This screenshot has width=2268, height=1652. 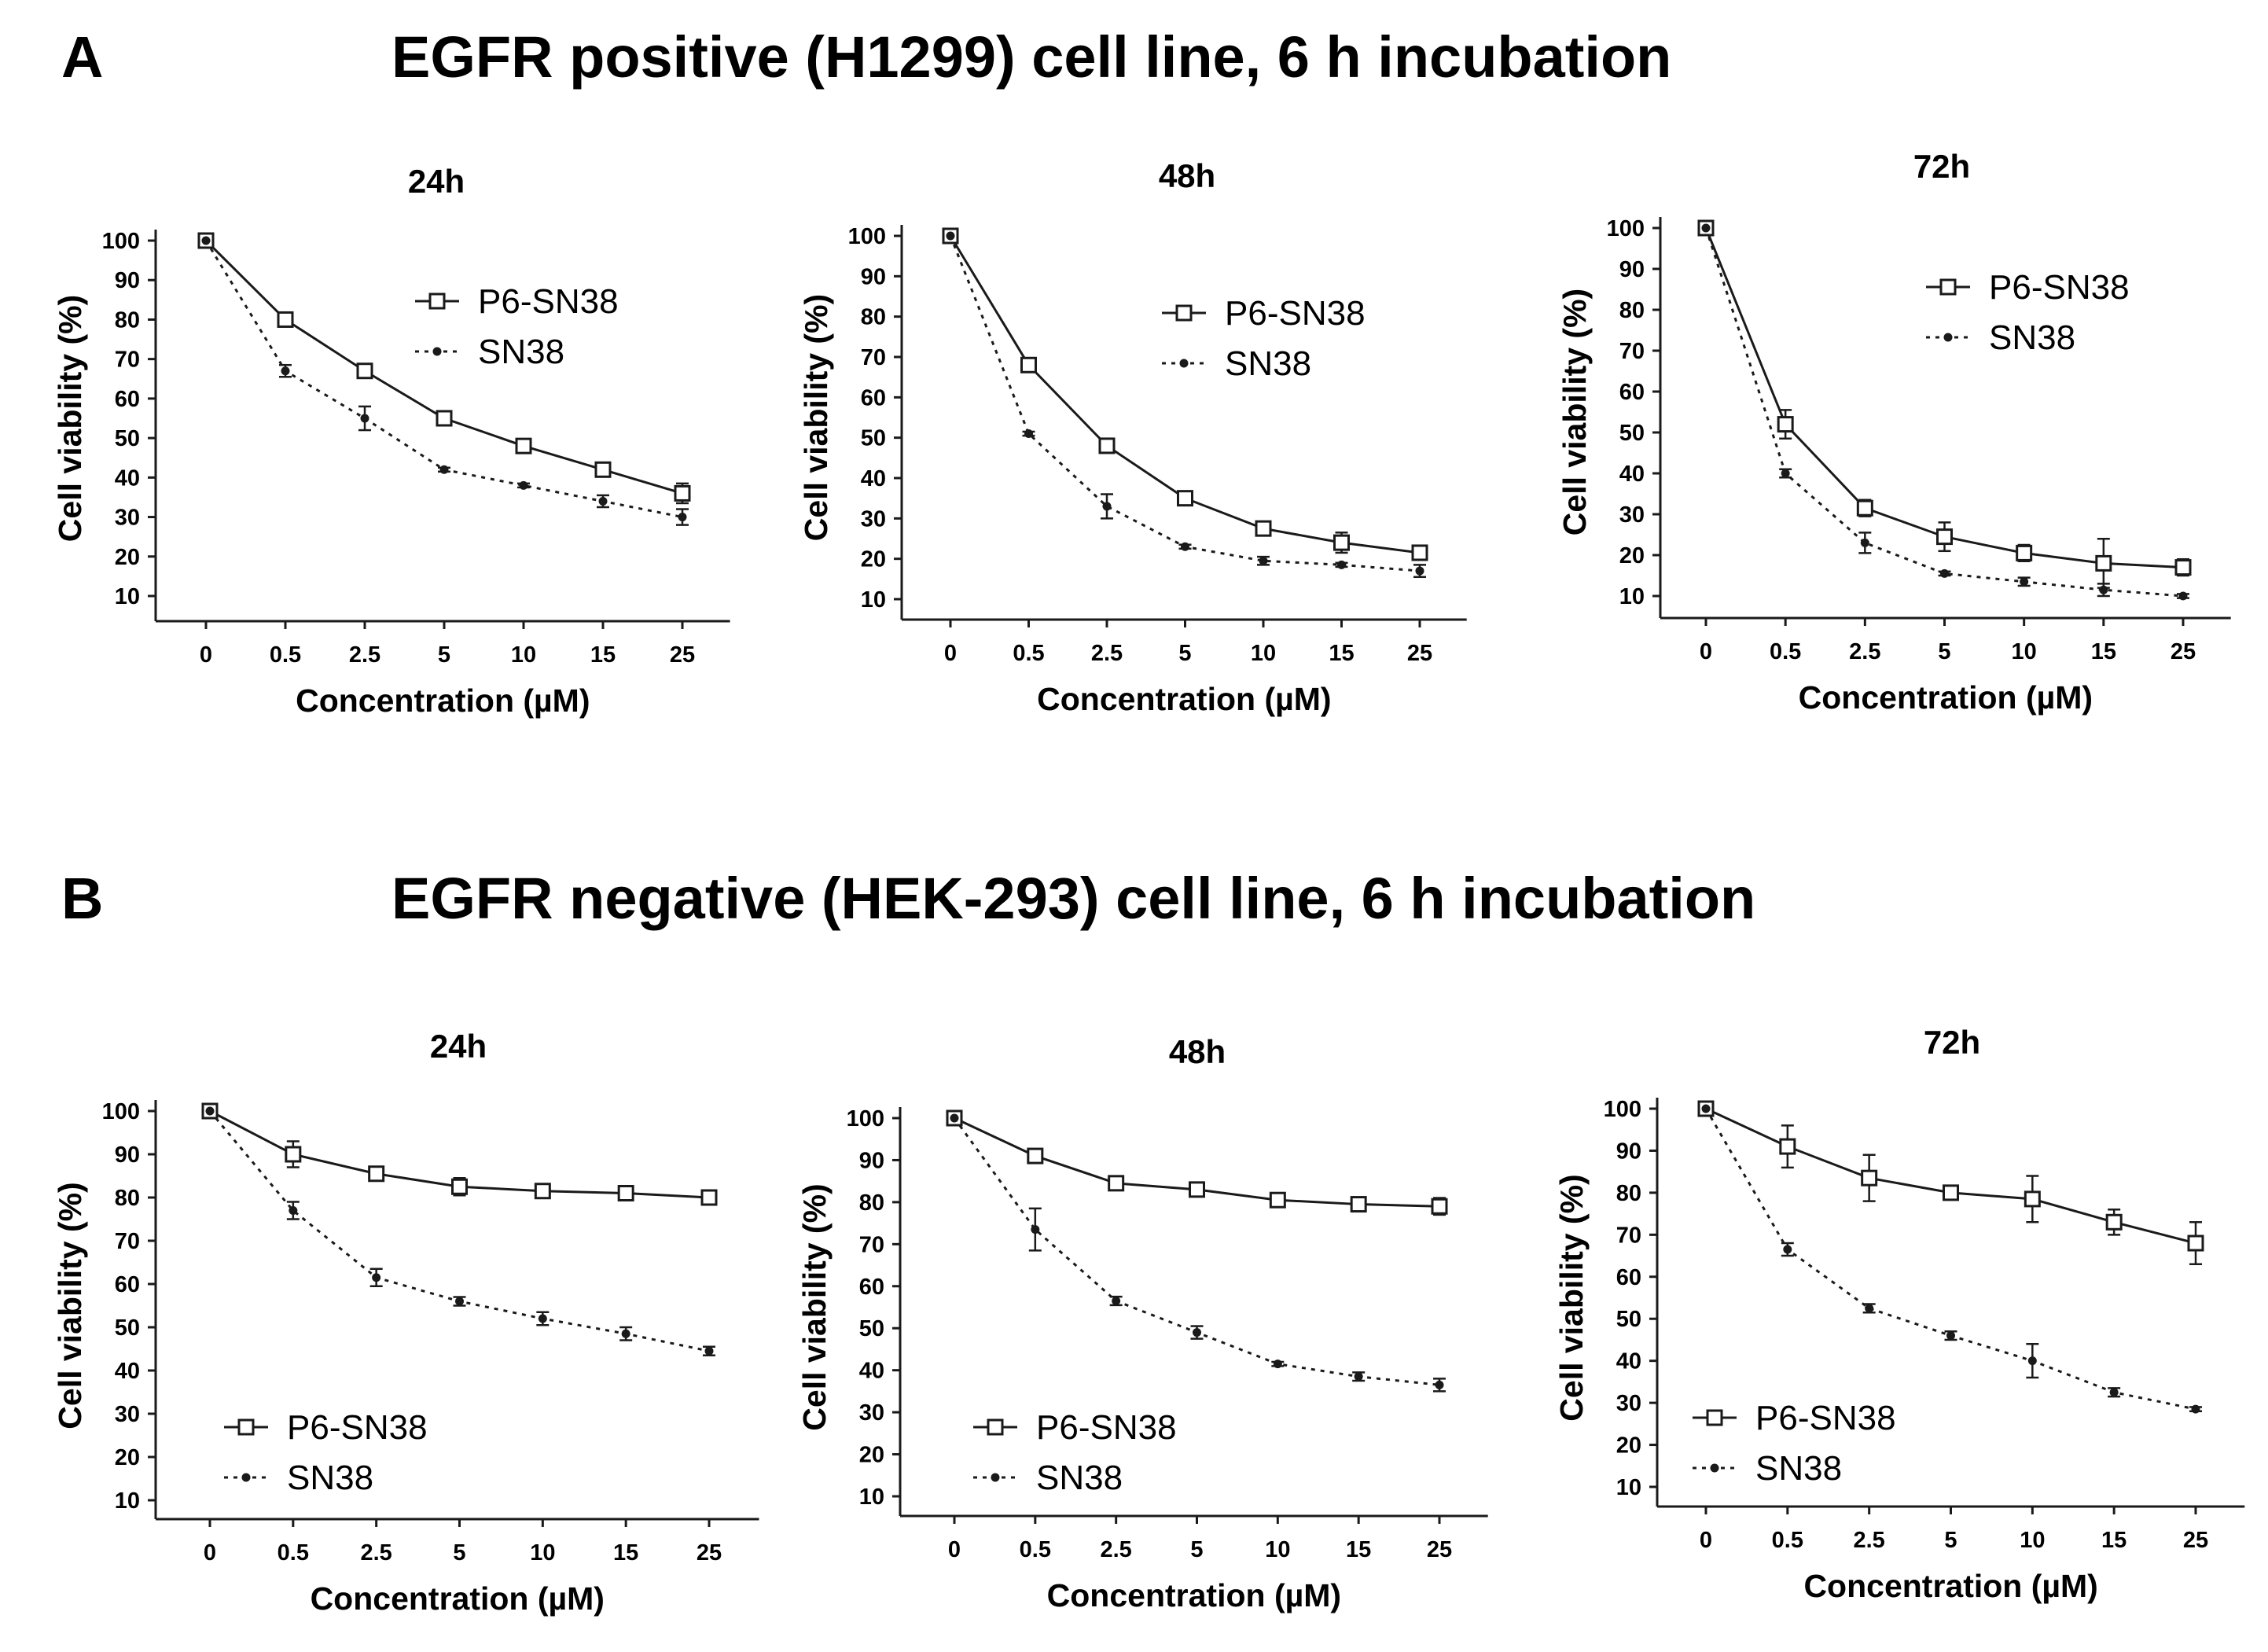 I want to click on chart-title: 48h, so click(x=1197, y=1051).